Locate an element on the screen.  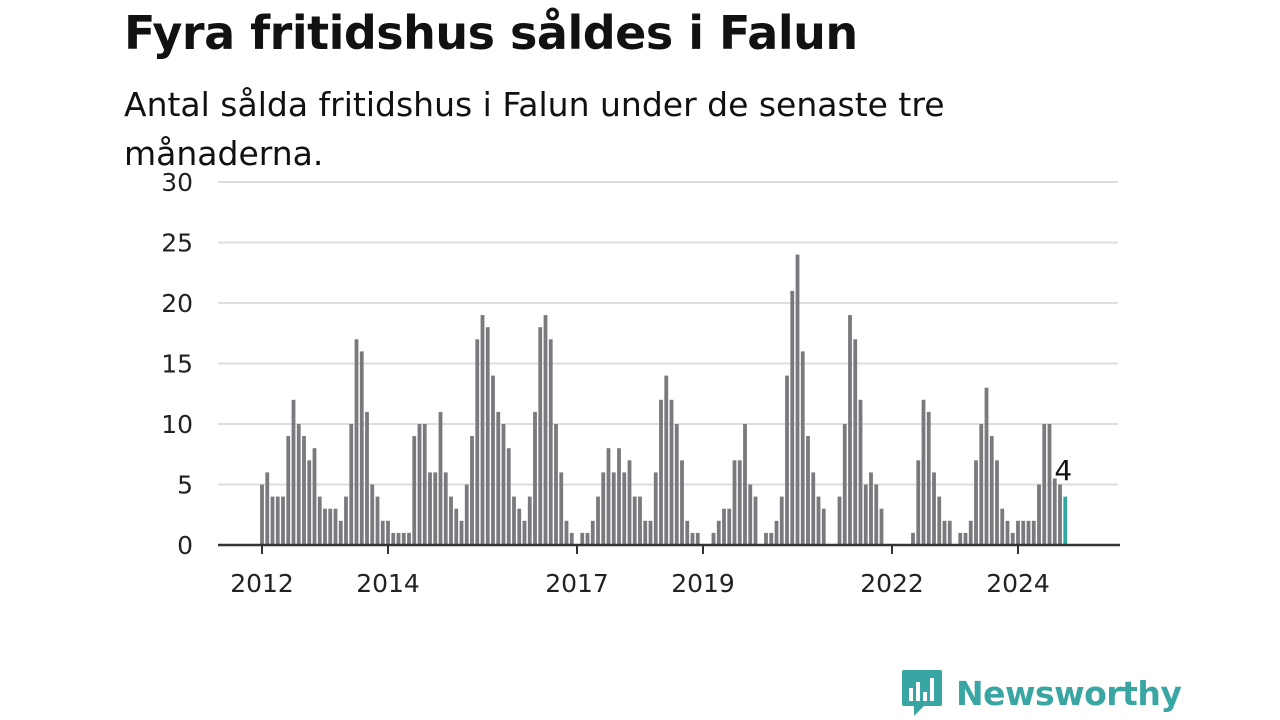
y-tick-label: 20 is located at coordinates (177, 303).